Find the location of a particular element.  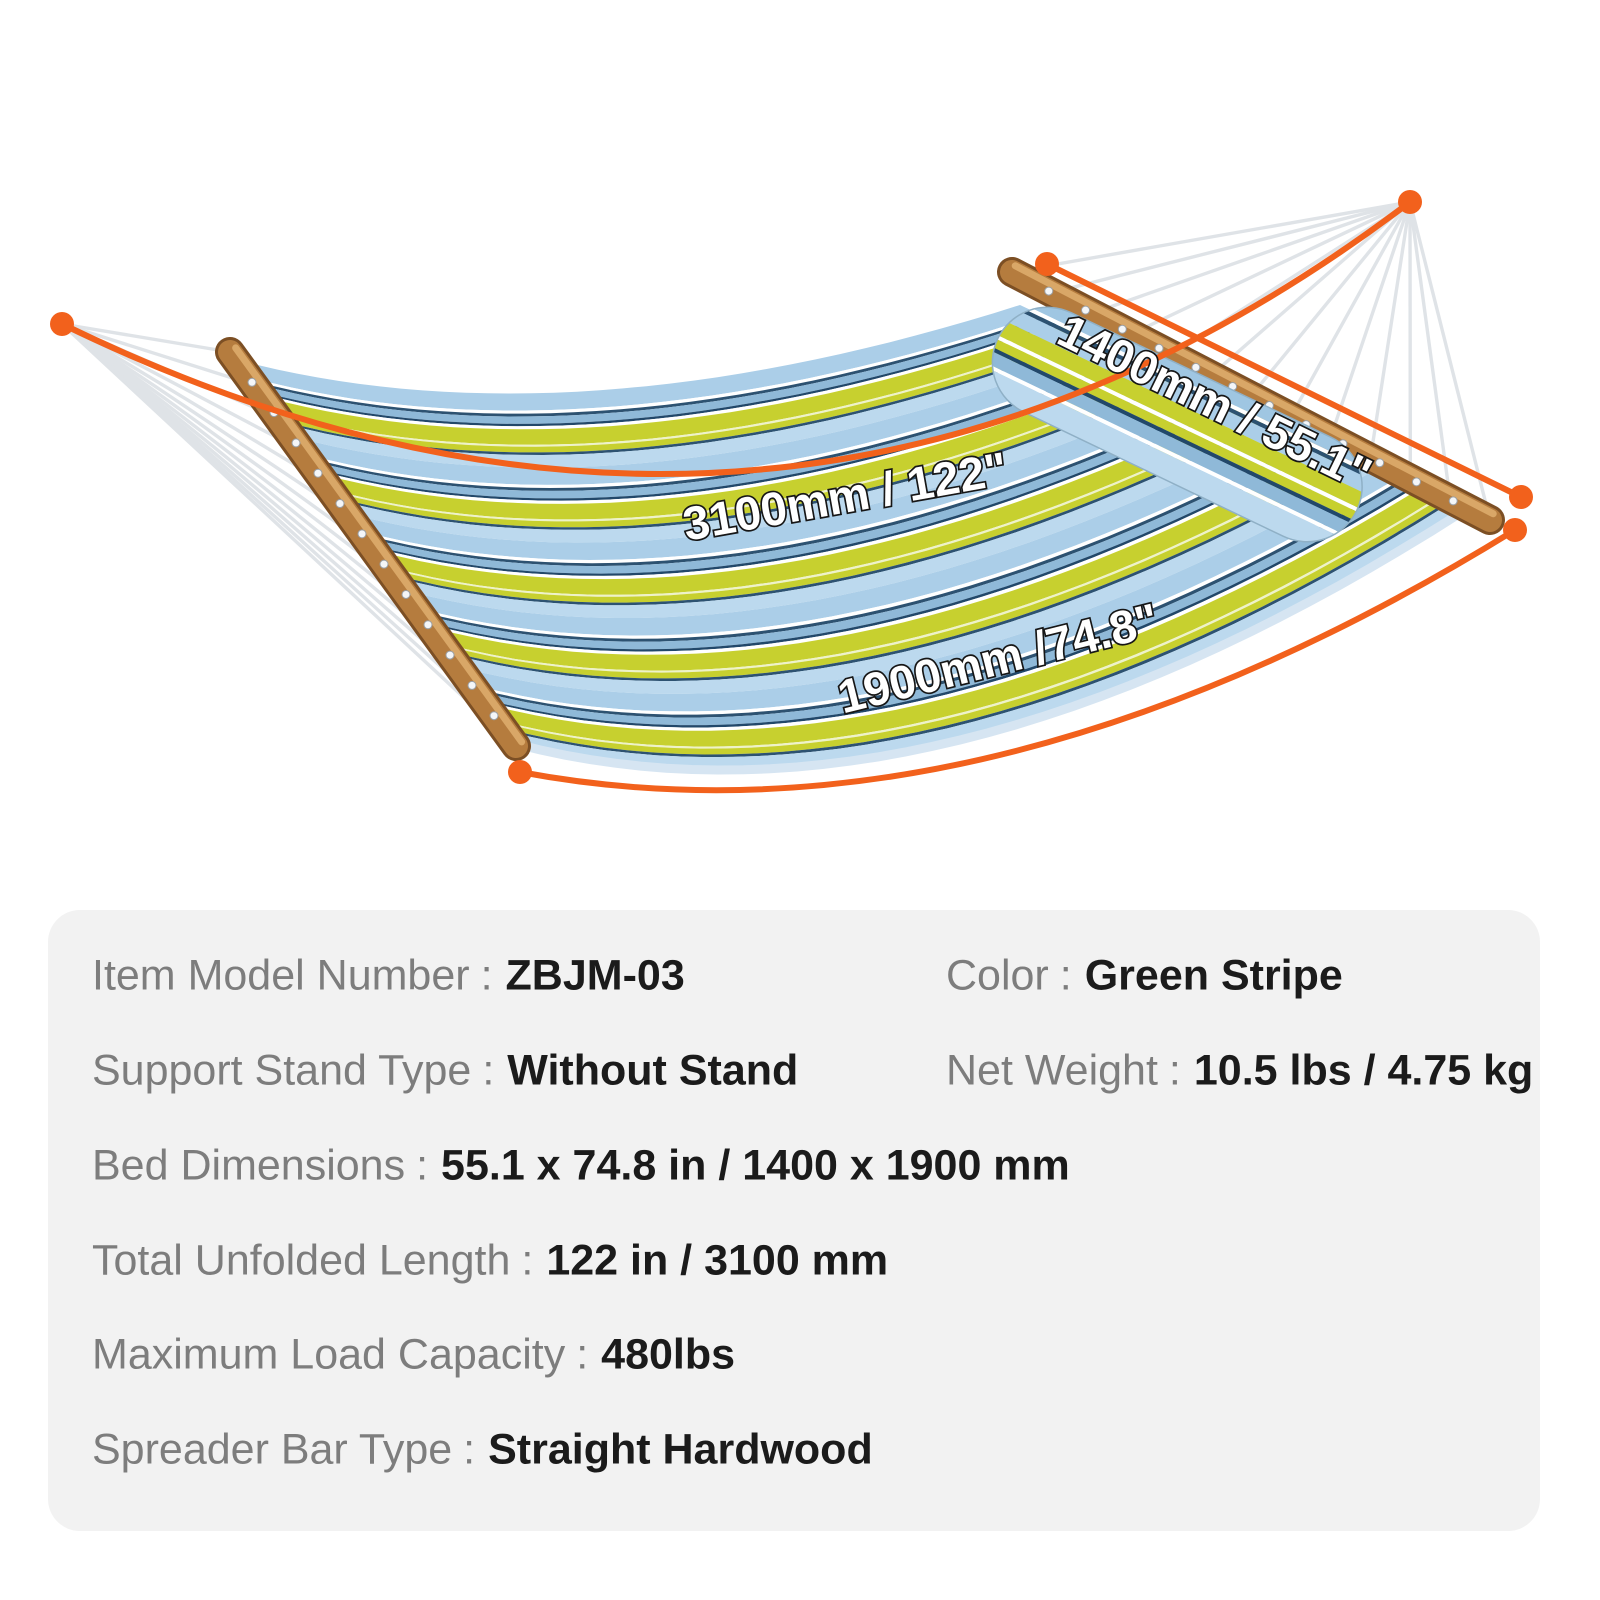

spec-label: Total Unfolded Length is located at coordinates (301, 1260).